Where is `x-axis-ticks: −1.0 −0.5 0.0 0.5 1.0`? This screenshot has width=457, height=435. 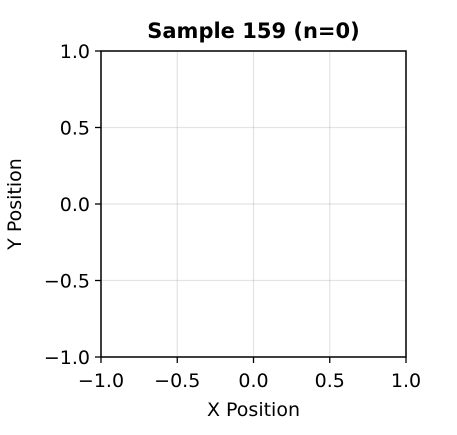
x-axis-ticks: −1.0 −0.5 0.0 0.5 1.0 is located at coordinates (249, 374).